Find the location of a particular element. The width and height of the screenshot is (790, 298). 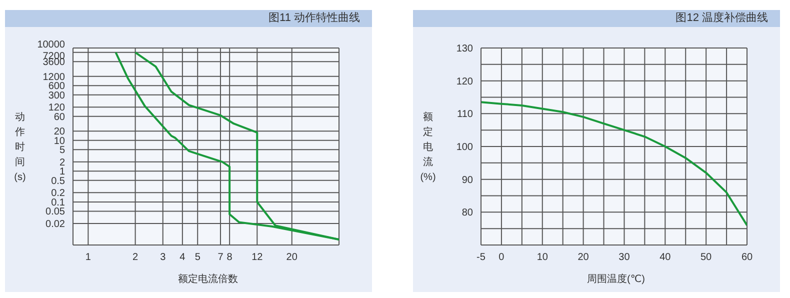

chart-title: 图11 动作特性曲线 is located at coordinates (188, 18).